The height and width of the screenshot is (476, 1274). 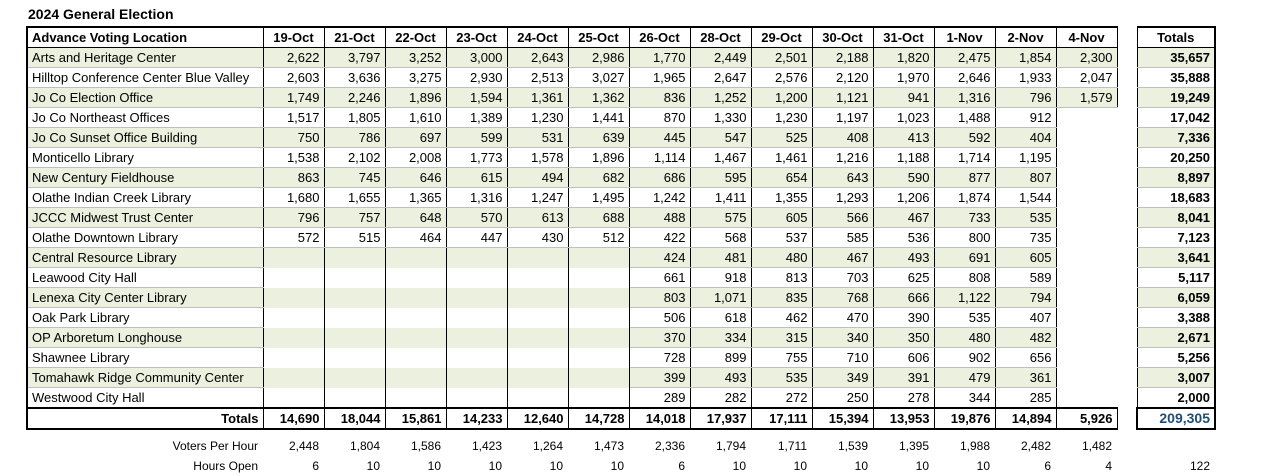 What do you see at coordinates (721, 357) in the screenshot?
I see `vote-count-cell: 899` at bounding box center [721, 357].